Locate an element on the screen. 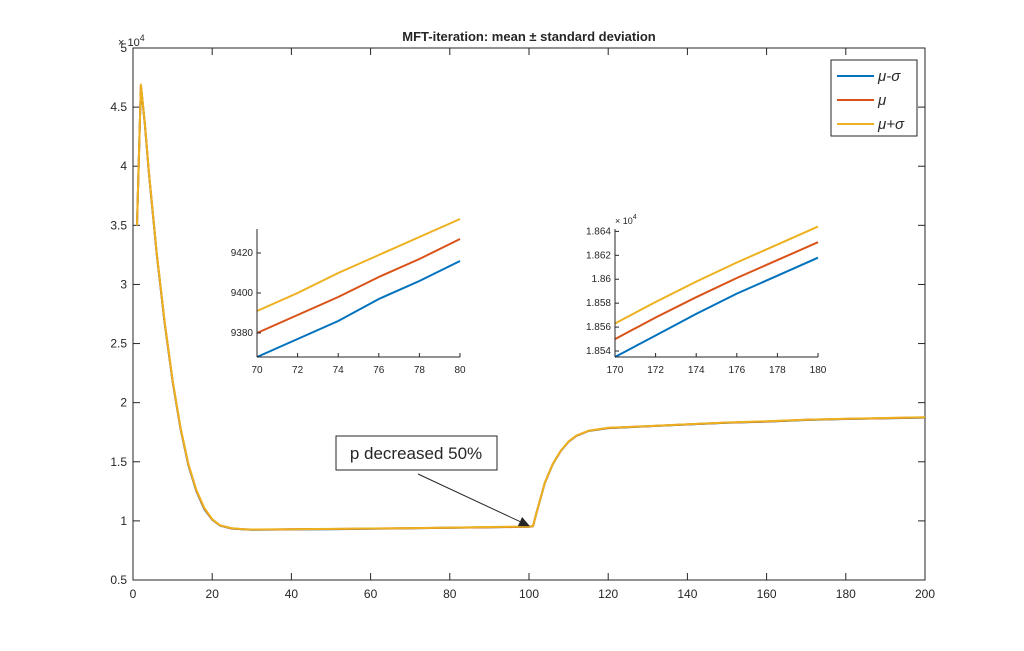 Image resolution: width=1024 pixels, height=651 pixels. inset-x-tick-label: 172 is located at coordinates (655, 370).